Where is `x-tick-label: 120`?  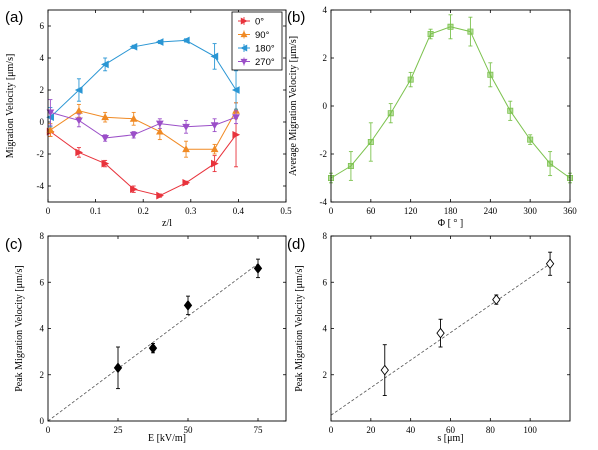 x-tick-label: 120 is located at coordinates (411, 211).